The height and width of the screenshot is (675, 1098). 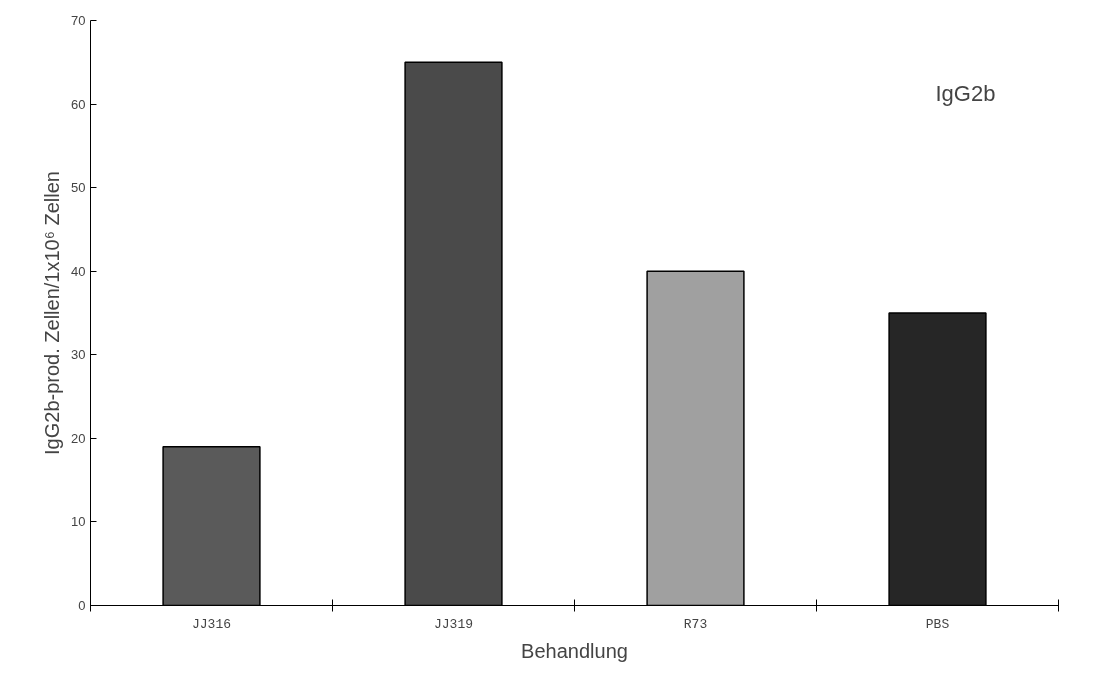 I want to click on y-tick-label: 20, so click(x=78, y=438).